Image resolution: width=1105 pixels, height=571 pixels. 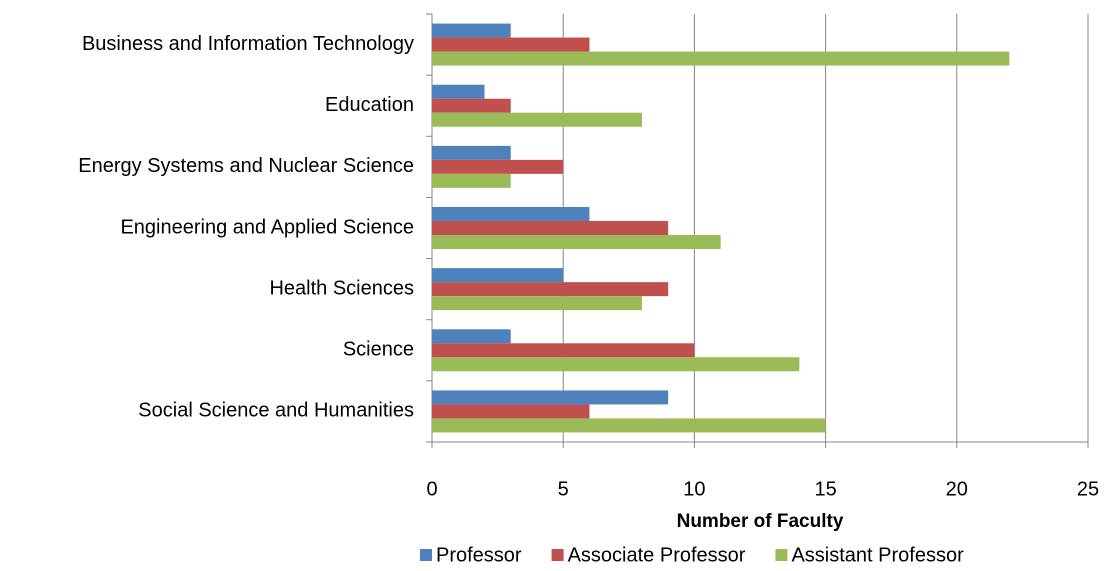 What do you see at coordinates (246, 166) in the screenshot?
I see `y-tick-label: Energy Systems and Nuclear Science` at bounding box center [246, 166].